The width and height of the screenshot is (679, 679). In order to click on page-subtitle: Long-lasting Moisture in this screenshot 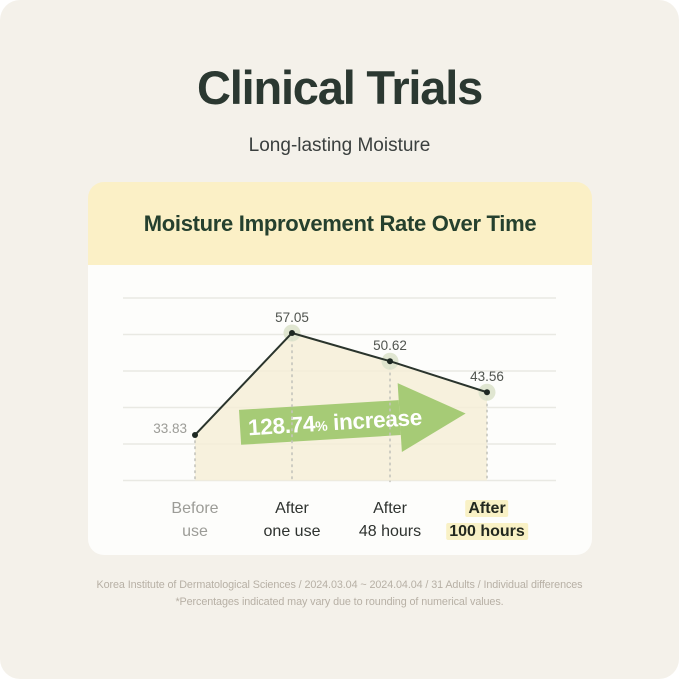, I will do `click(339, 145)`.